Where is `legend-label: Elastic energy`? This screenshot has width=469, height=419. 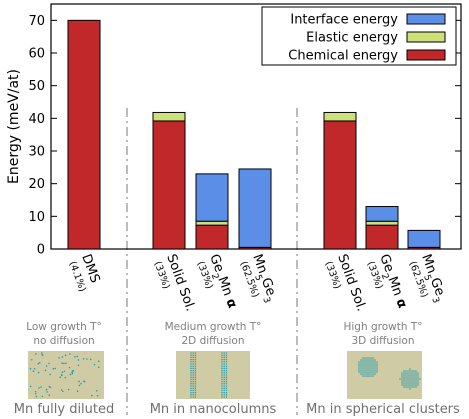
legend-label: Elastic energy is located at coordinates (352, 38).